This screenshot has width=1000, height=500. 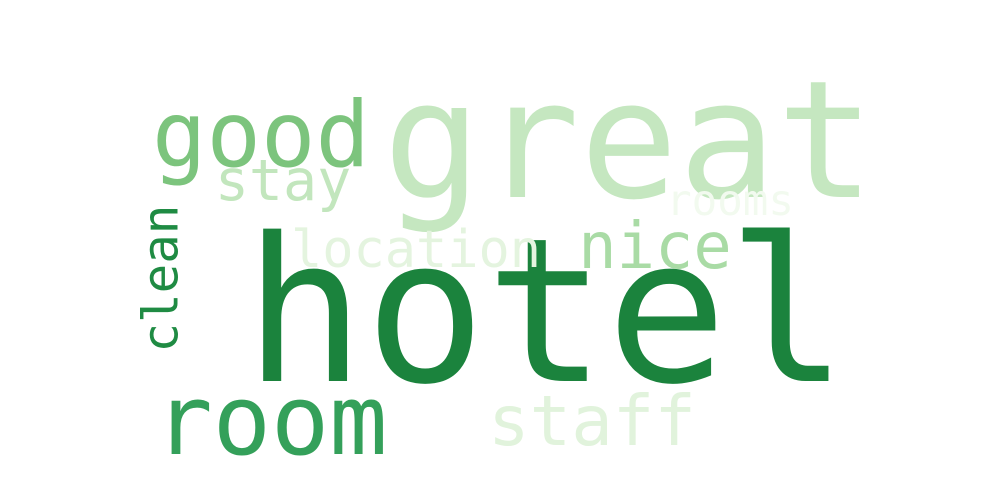 I want to click on word-stay: stay, so click(x=283, y=181).